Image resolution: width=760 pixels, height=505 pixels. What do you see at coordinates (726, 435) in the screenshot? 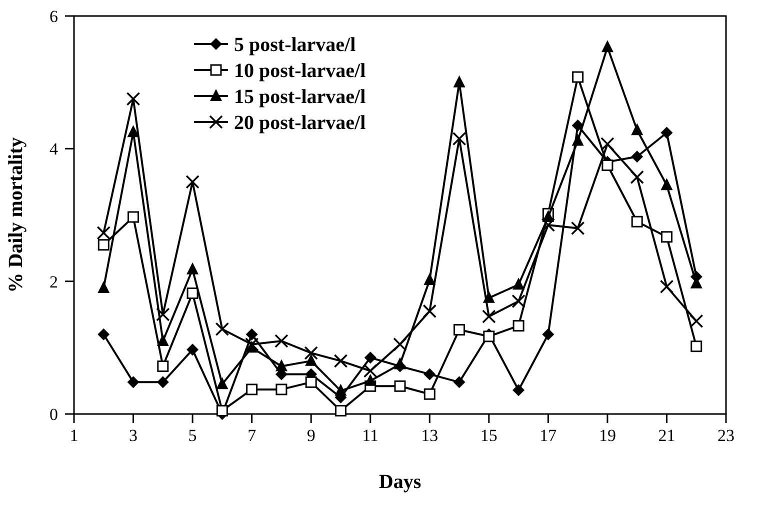
I see `x-tick-label: 23` at bounding box center [726, 435].